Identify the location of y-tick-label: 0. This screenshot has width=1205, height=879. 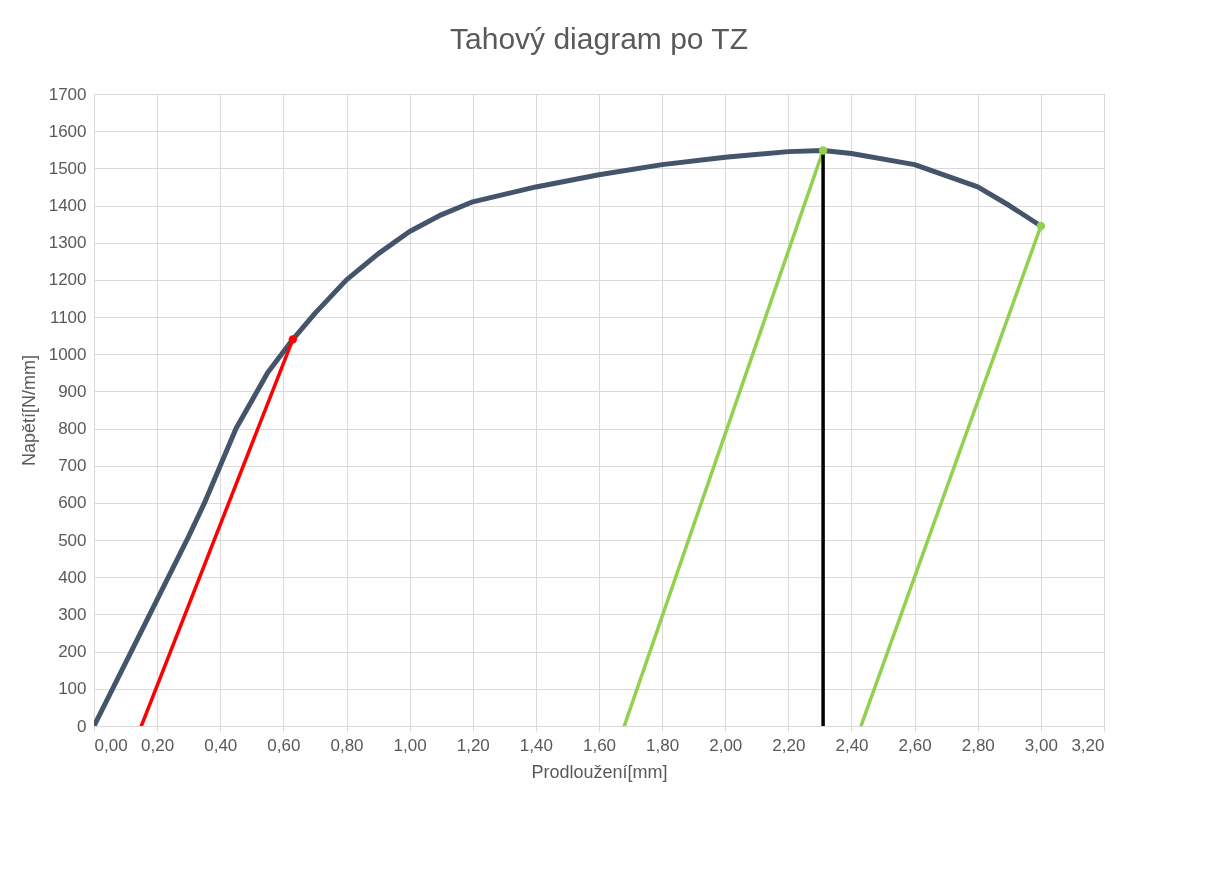
(82, 726).